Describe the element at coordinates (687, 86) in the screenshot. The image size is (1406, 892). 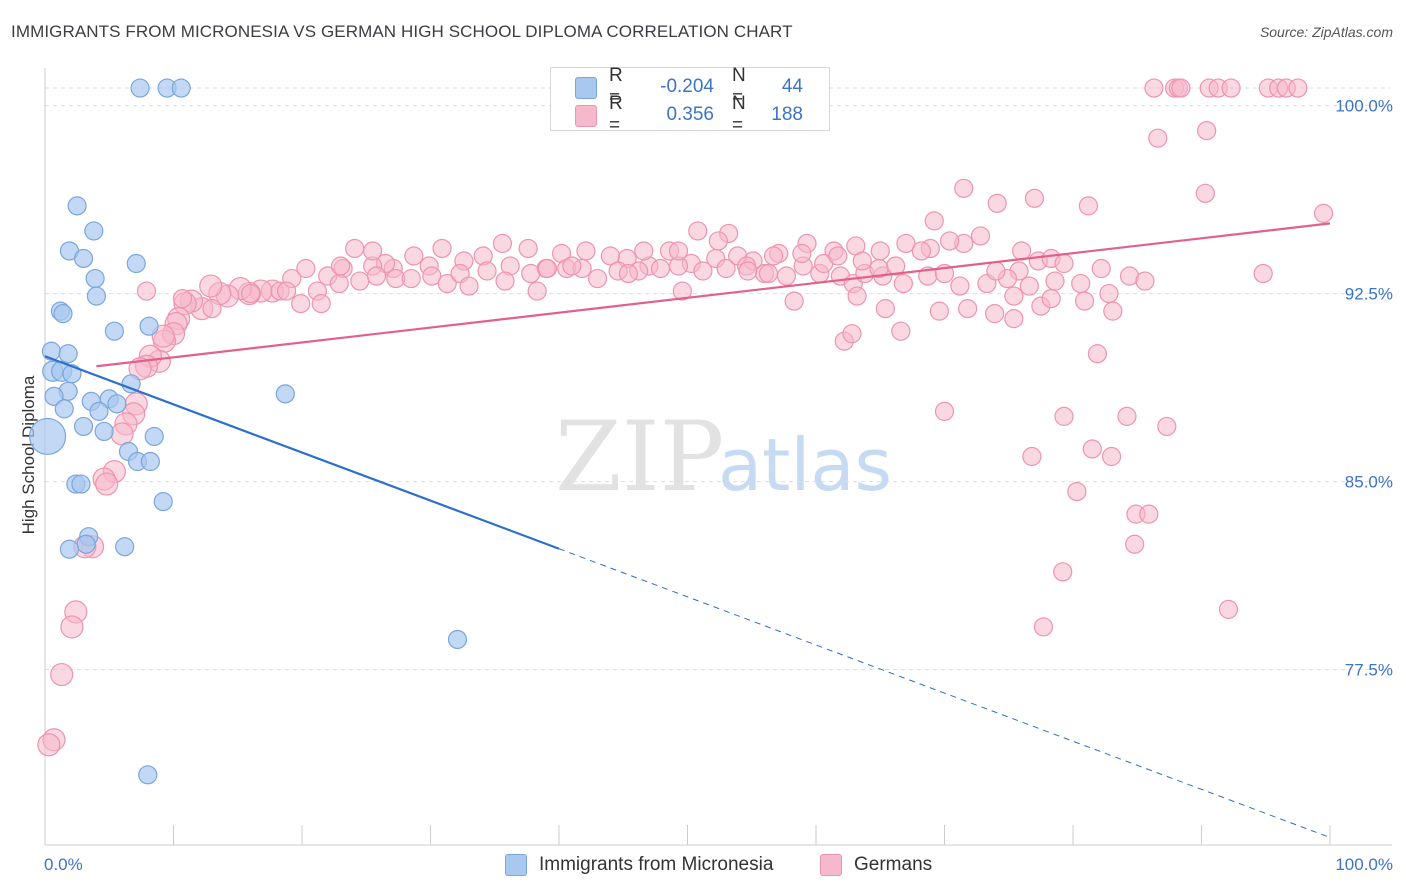
I see `legend-r-value: -0.204` at that location.